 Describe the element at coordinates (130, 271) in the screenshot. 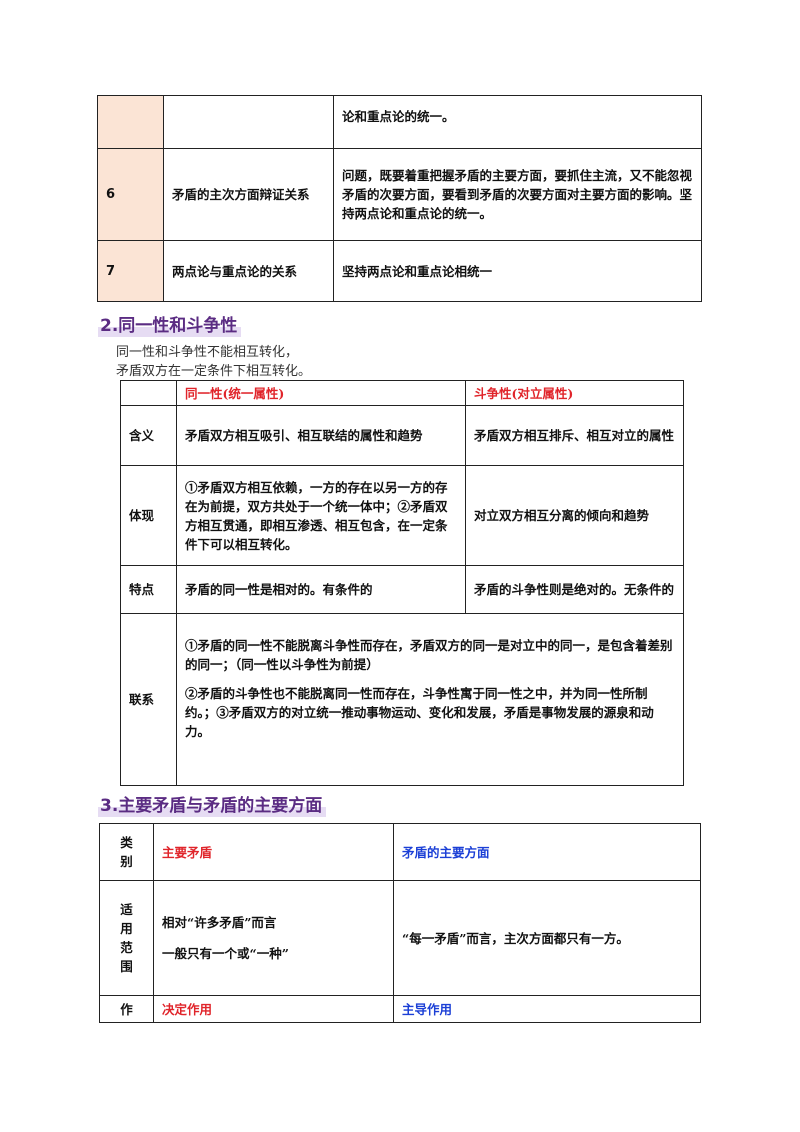

I see `row-number: 7` at that location.